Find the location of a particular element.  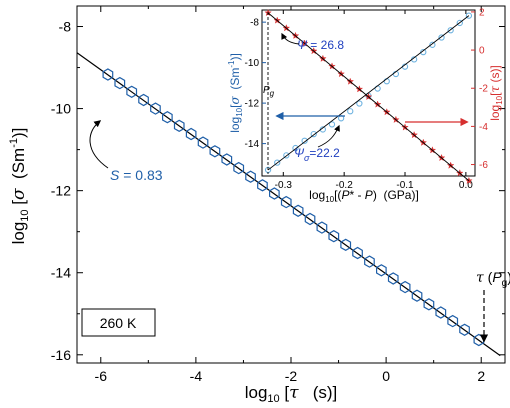

main-y-tick-label: -12 is located at coordinates (61, 191).